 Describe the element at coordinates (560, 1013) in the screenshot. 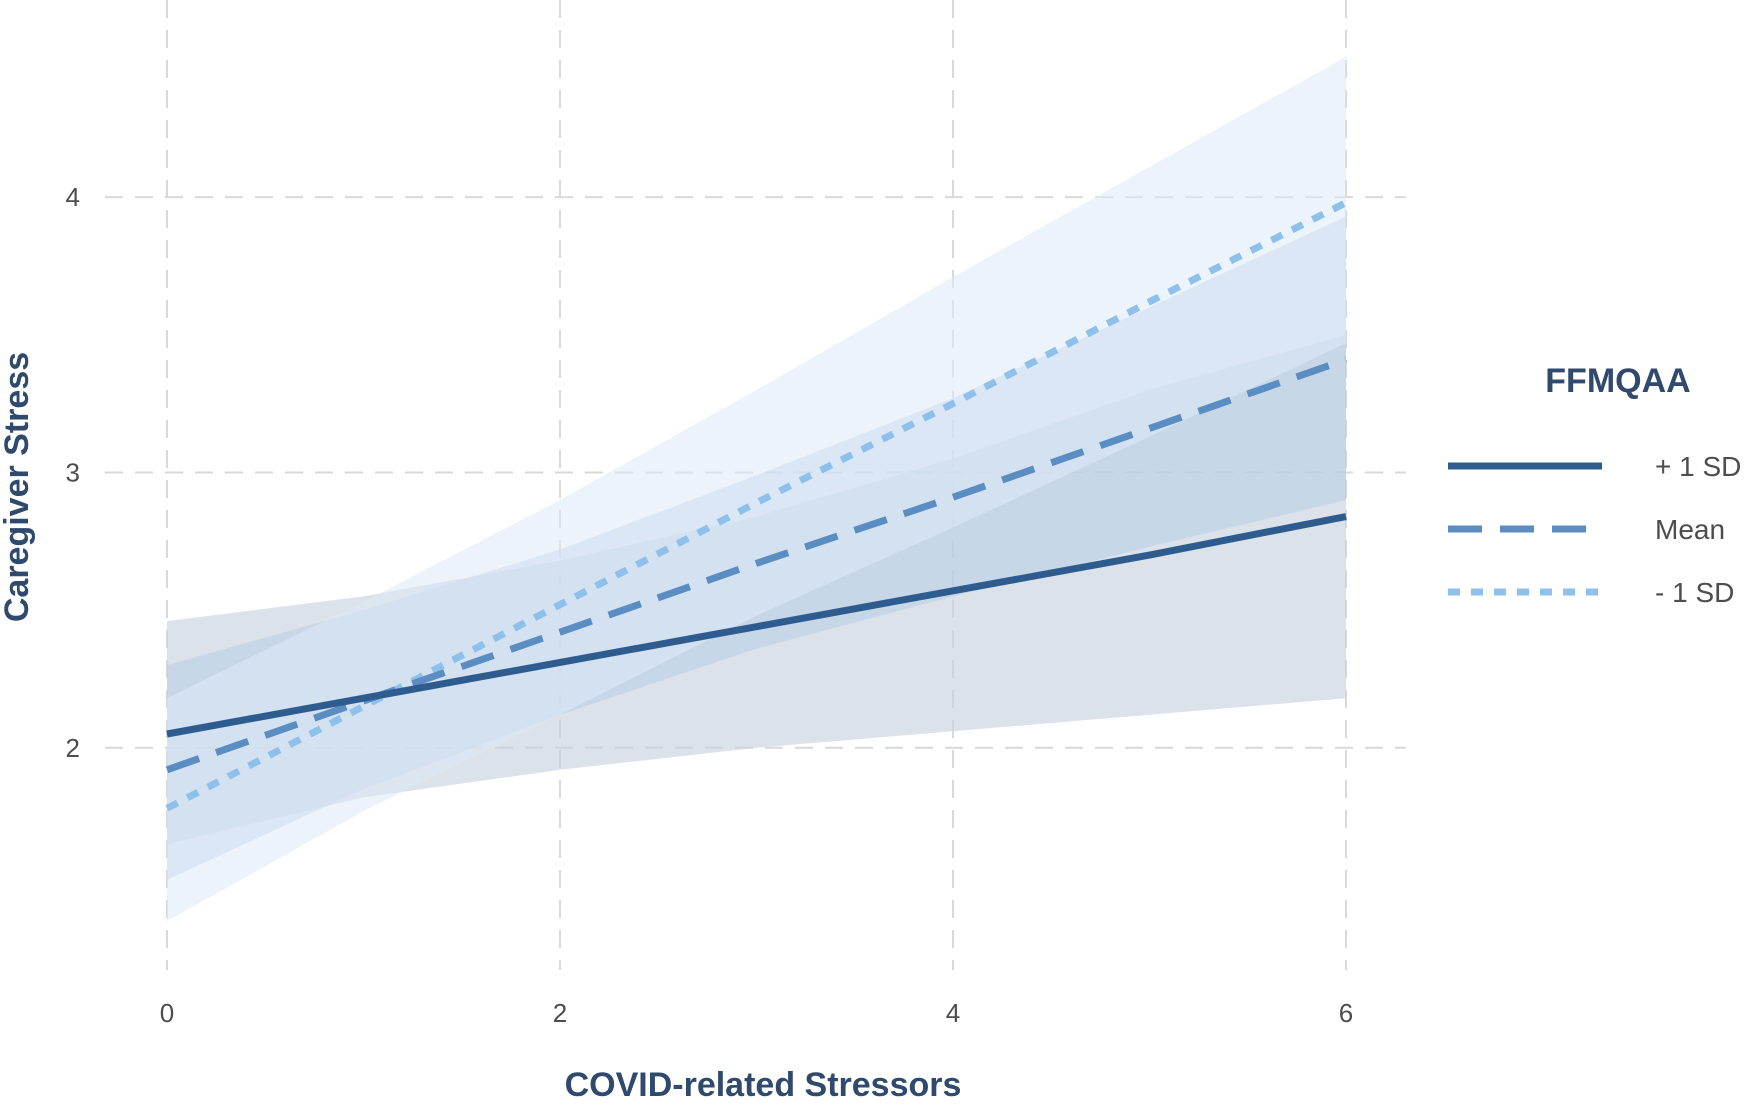

I see `x-tick-label: 2` at that location.